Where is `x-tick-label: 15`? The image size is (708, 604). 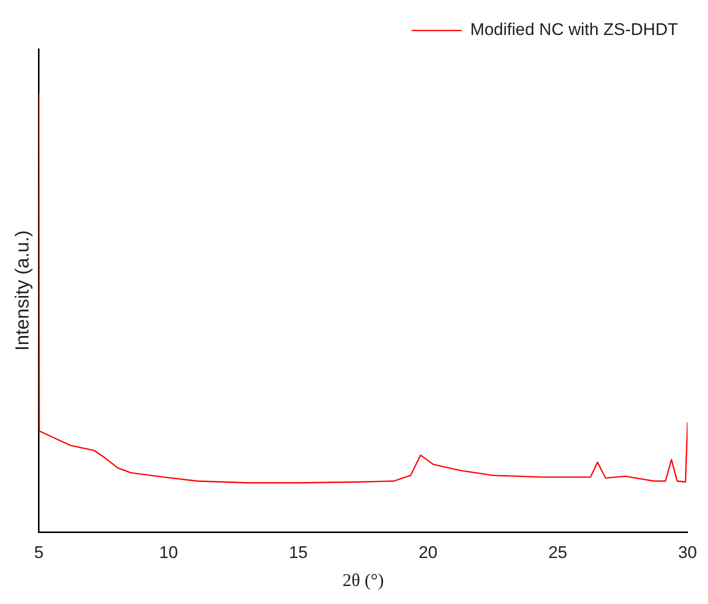
x-tick-label: 15 is located at coordinates (298, 552).